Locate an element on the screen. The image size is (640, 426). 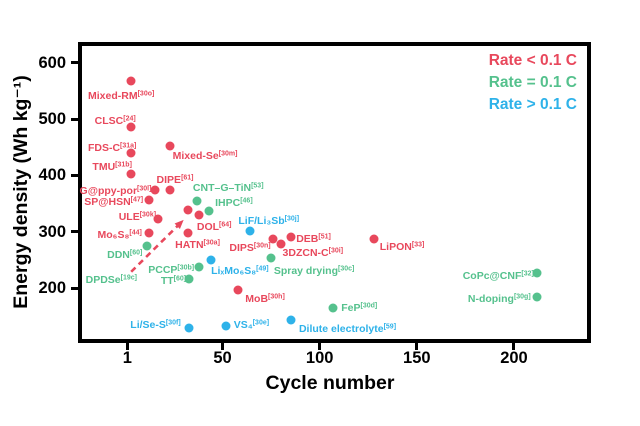
legend: Rate < 0.1 C Rate = 0.1 C Rate > 0.1 C is located at coordinates (533, 83).